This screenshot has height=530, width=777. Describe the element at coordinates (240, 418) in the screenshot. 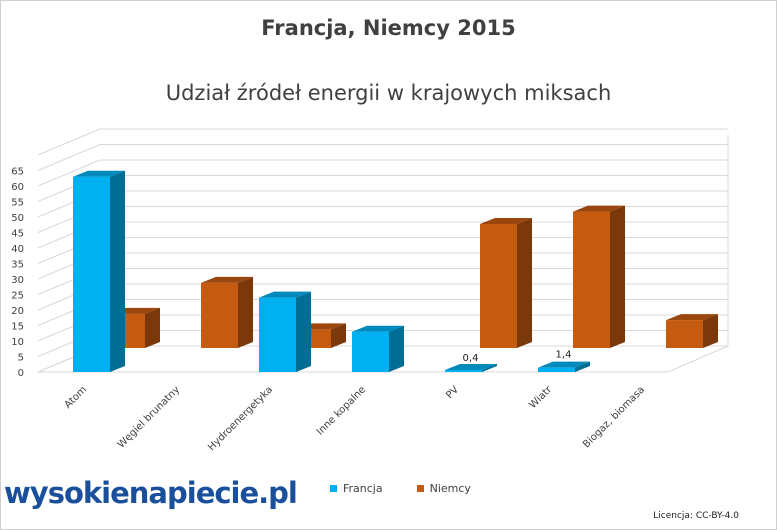

I see `category-label: Hydroenergetyka` at that location.